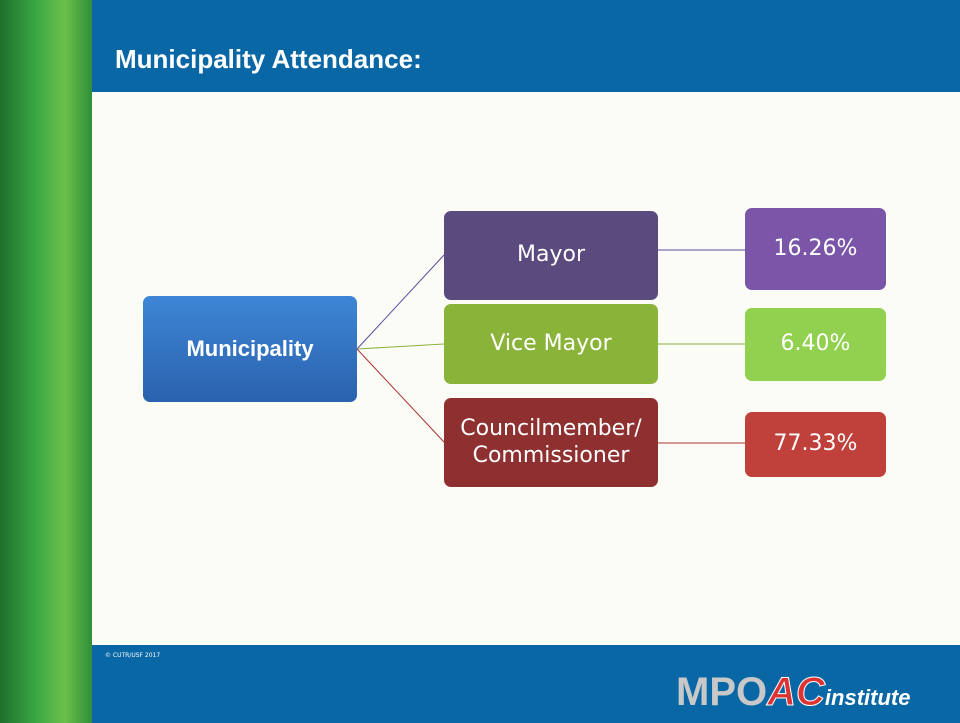  What do you see at coordinates (551, 442) in the screenshot?
I see `branch-node: Councilmember/ Commissioner` at bounding box center [551, 442].